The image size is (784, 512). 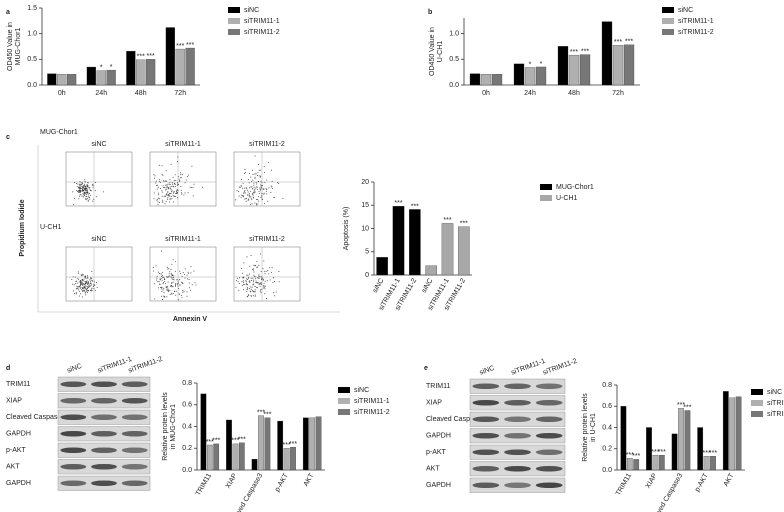 I want to click on x-tick-label: AKT, so click(x=309, y=480).